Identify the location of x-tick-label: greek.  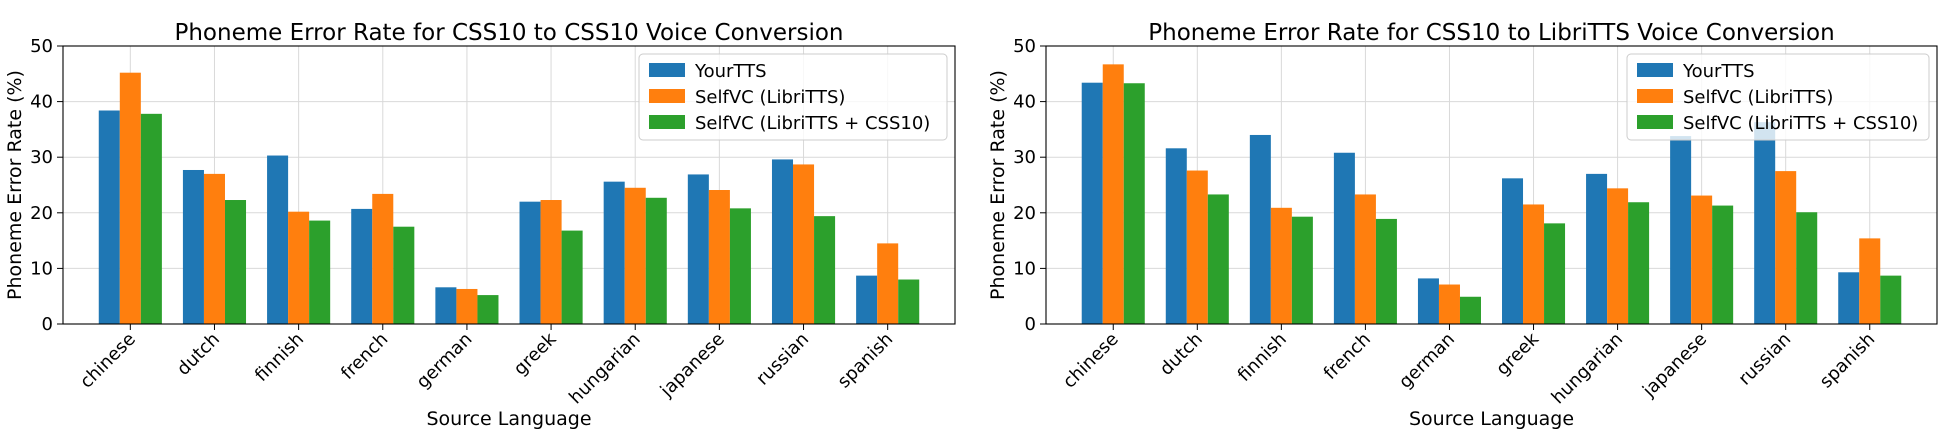
(535, 353).